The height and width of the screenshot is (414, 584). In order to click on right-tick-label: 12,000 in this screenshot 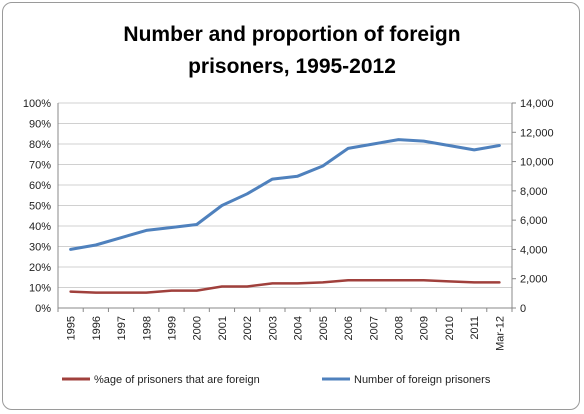, I will do `click(537, 133)`.